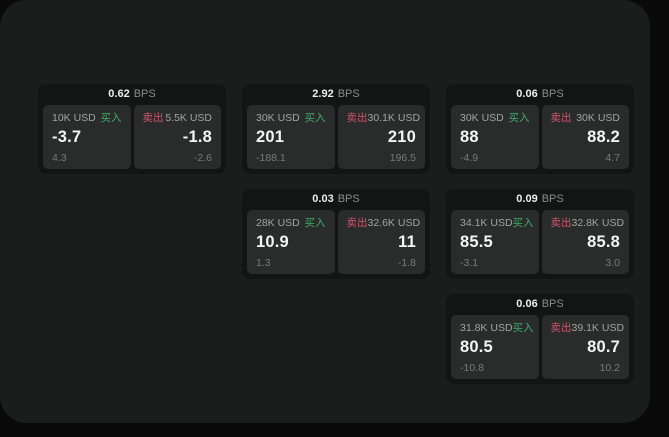 The height and width of the screenshot is (437, 669). What do you see at coordinates (495, 137) in the screenshot?
I see `buy-quote-tile: 30K USD 买入 88 -4.9` at bounding box center [495, 137].